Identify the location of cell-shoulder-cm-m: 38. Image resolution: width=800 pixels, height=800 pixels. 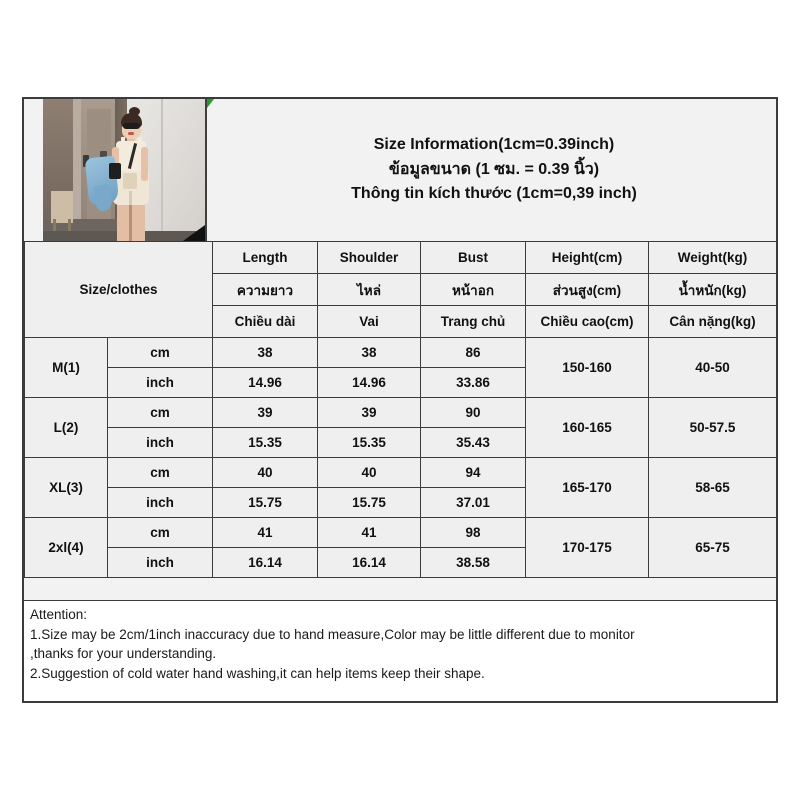
(369, 352).